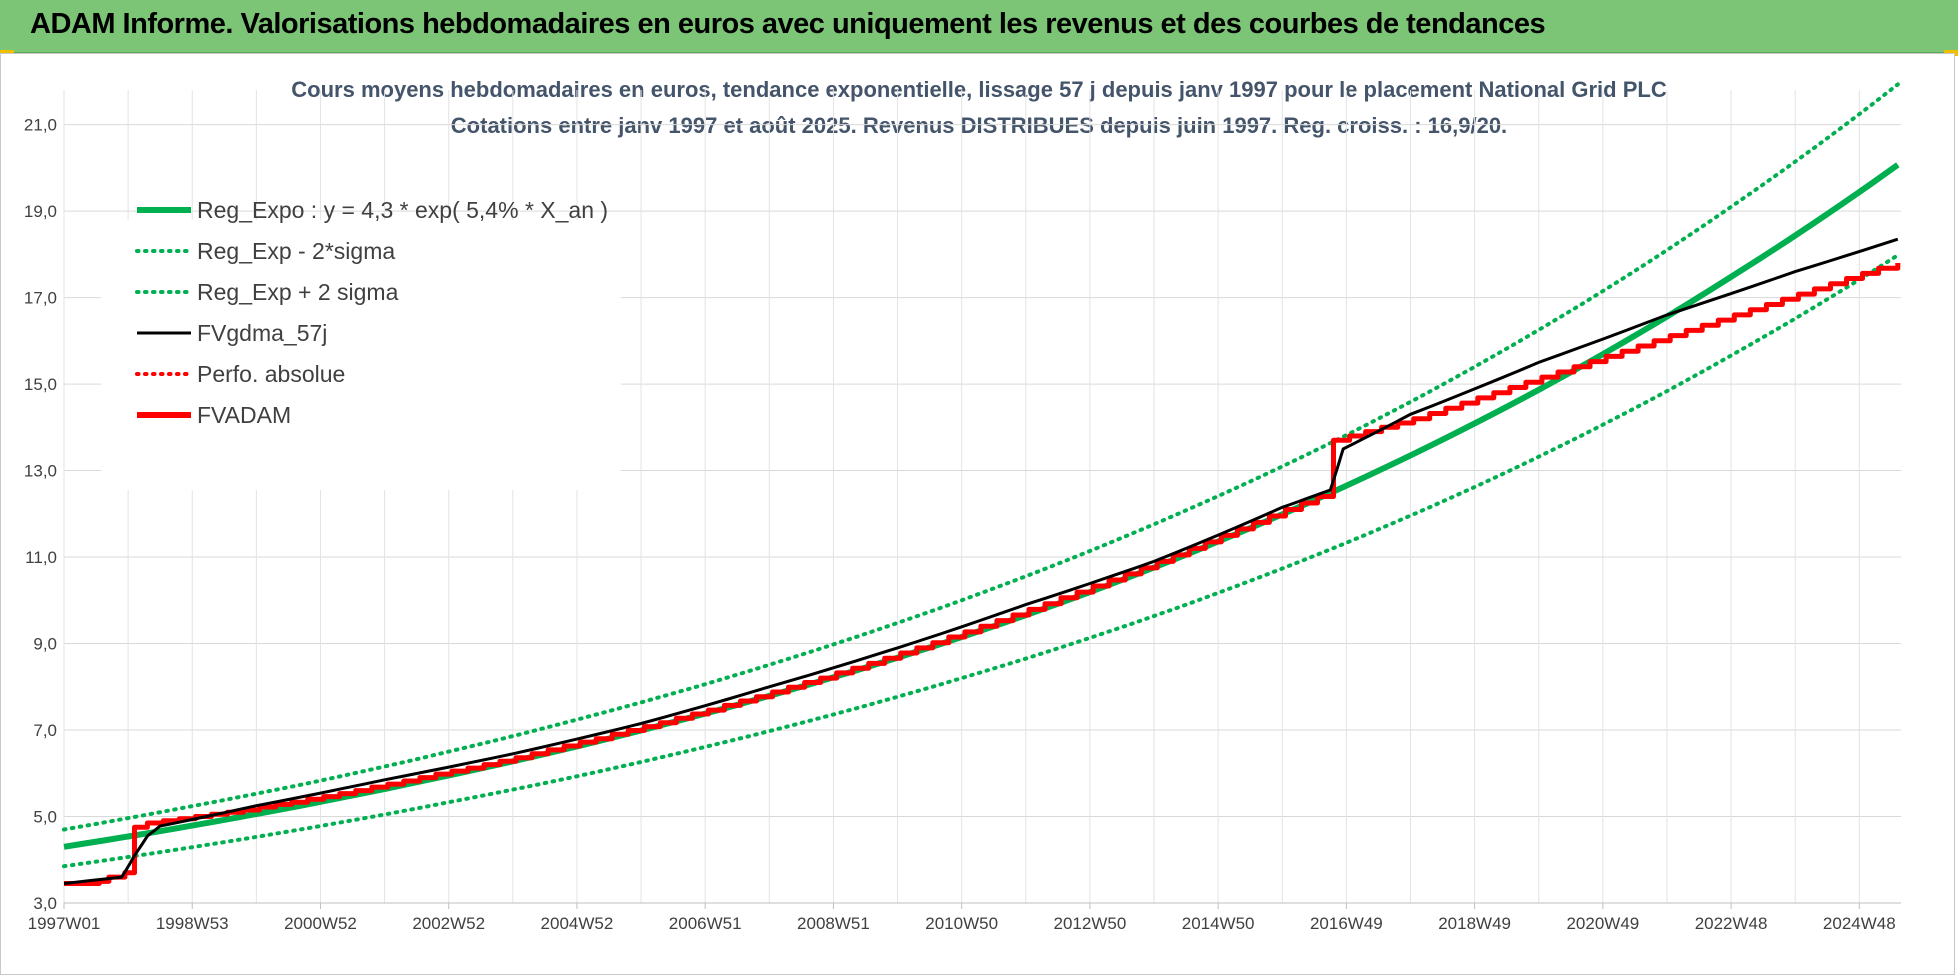  What do you see at coordinates (448, 923) in the screenshot?
I see `x-tick-label: 2002W52` at bounding box center [448, 923].